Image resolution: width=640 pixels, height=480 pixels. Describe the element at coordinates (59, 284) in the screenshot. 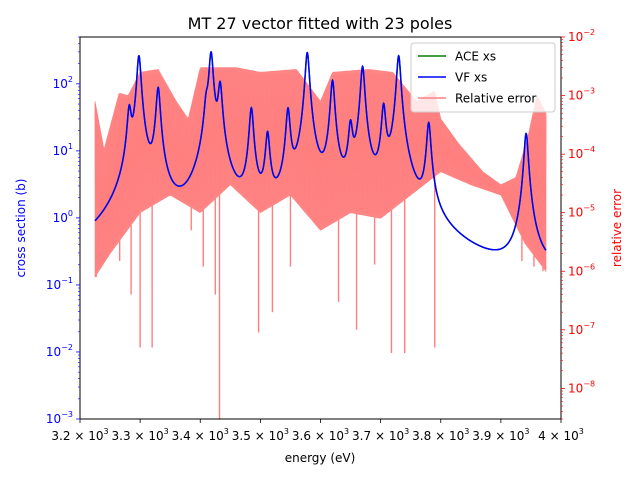

I see `left-y-tick-label: 10⁻¹` at that location.